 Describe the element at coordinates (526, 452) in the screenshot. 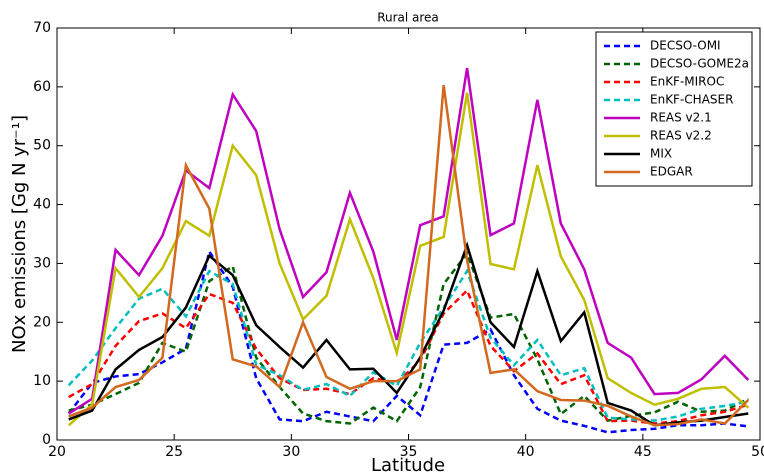

I see `x-tick-label: 40` at that location.